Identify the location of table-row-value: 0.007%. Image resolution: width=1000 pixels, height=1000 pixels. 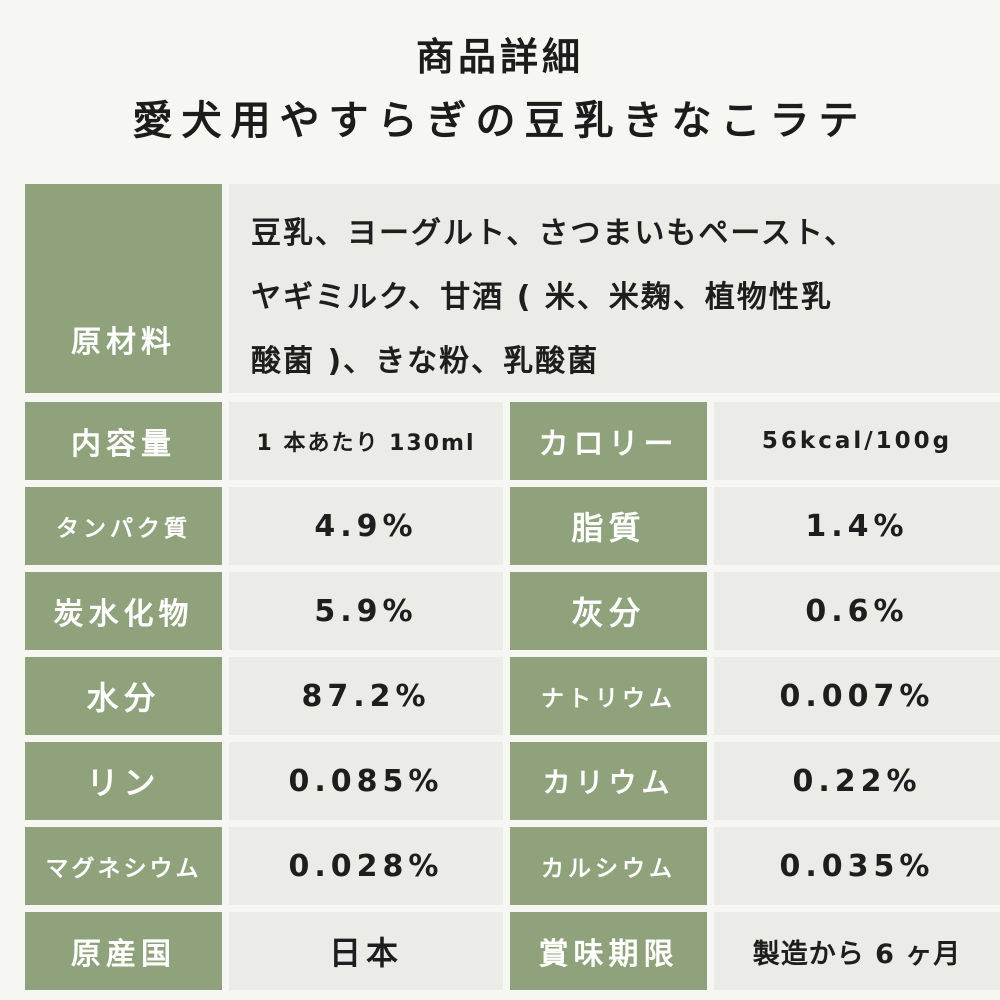
(857, 696).